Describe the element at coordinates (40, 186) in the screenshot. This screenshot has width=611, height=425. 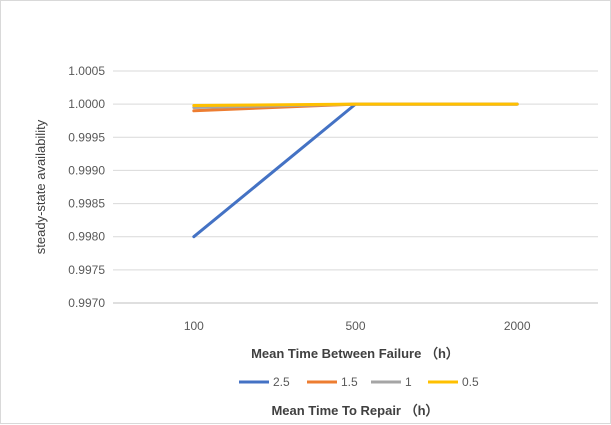
I see `y-axis-title: steady-state availability` at that location.